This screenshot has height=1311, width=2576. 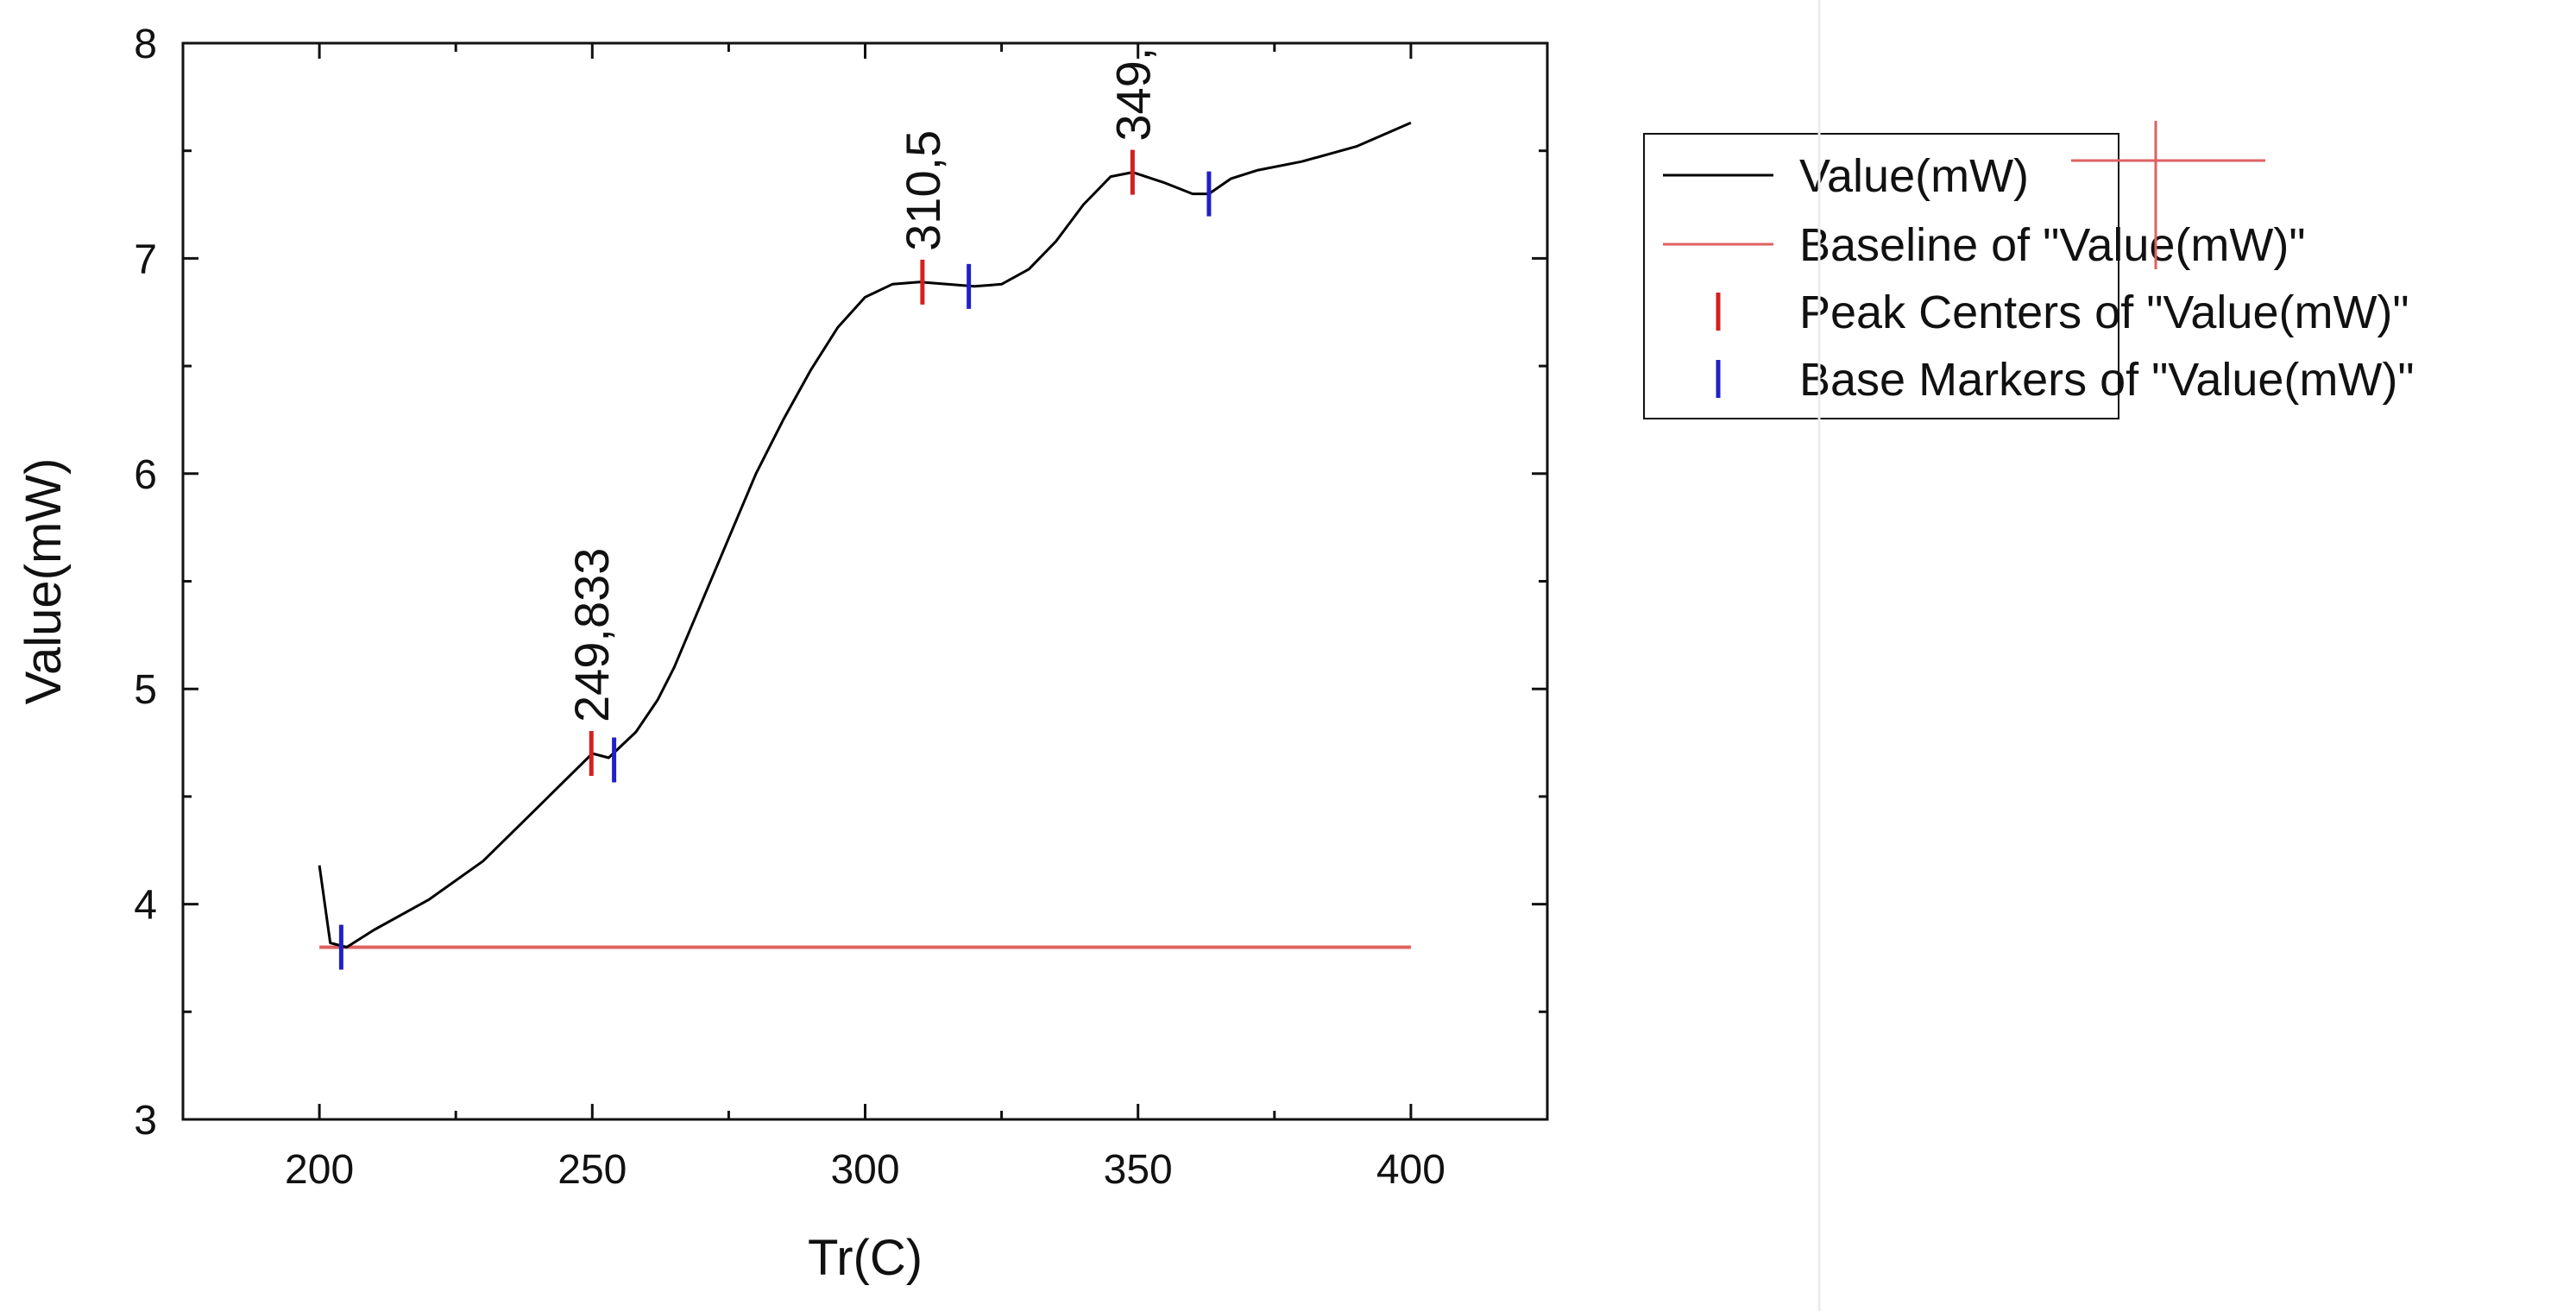 I want to click on y-tick-label: 3, so click(x=145, y=1121).